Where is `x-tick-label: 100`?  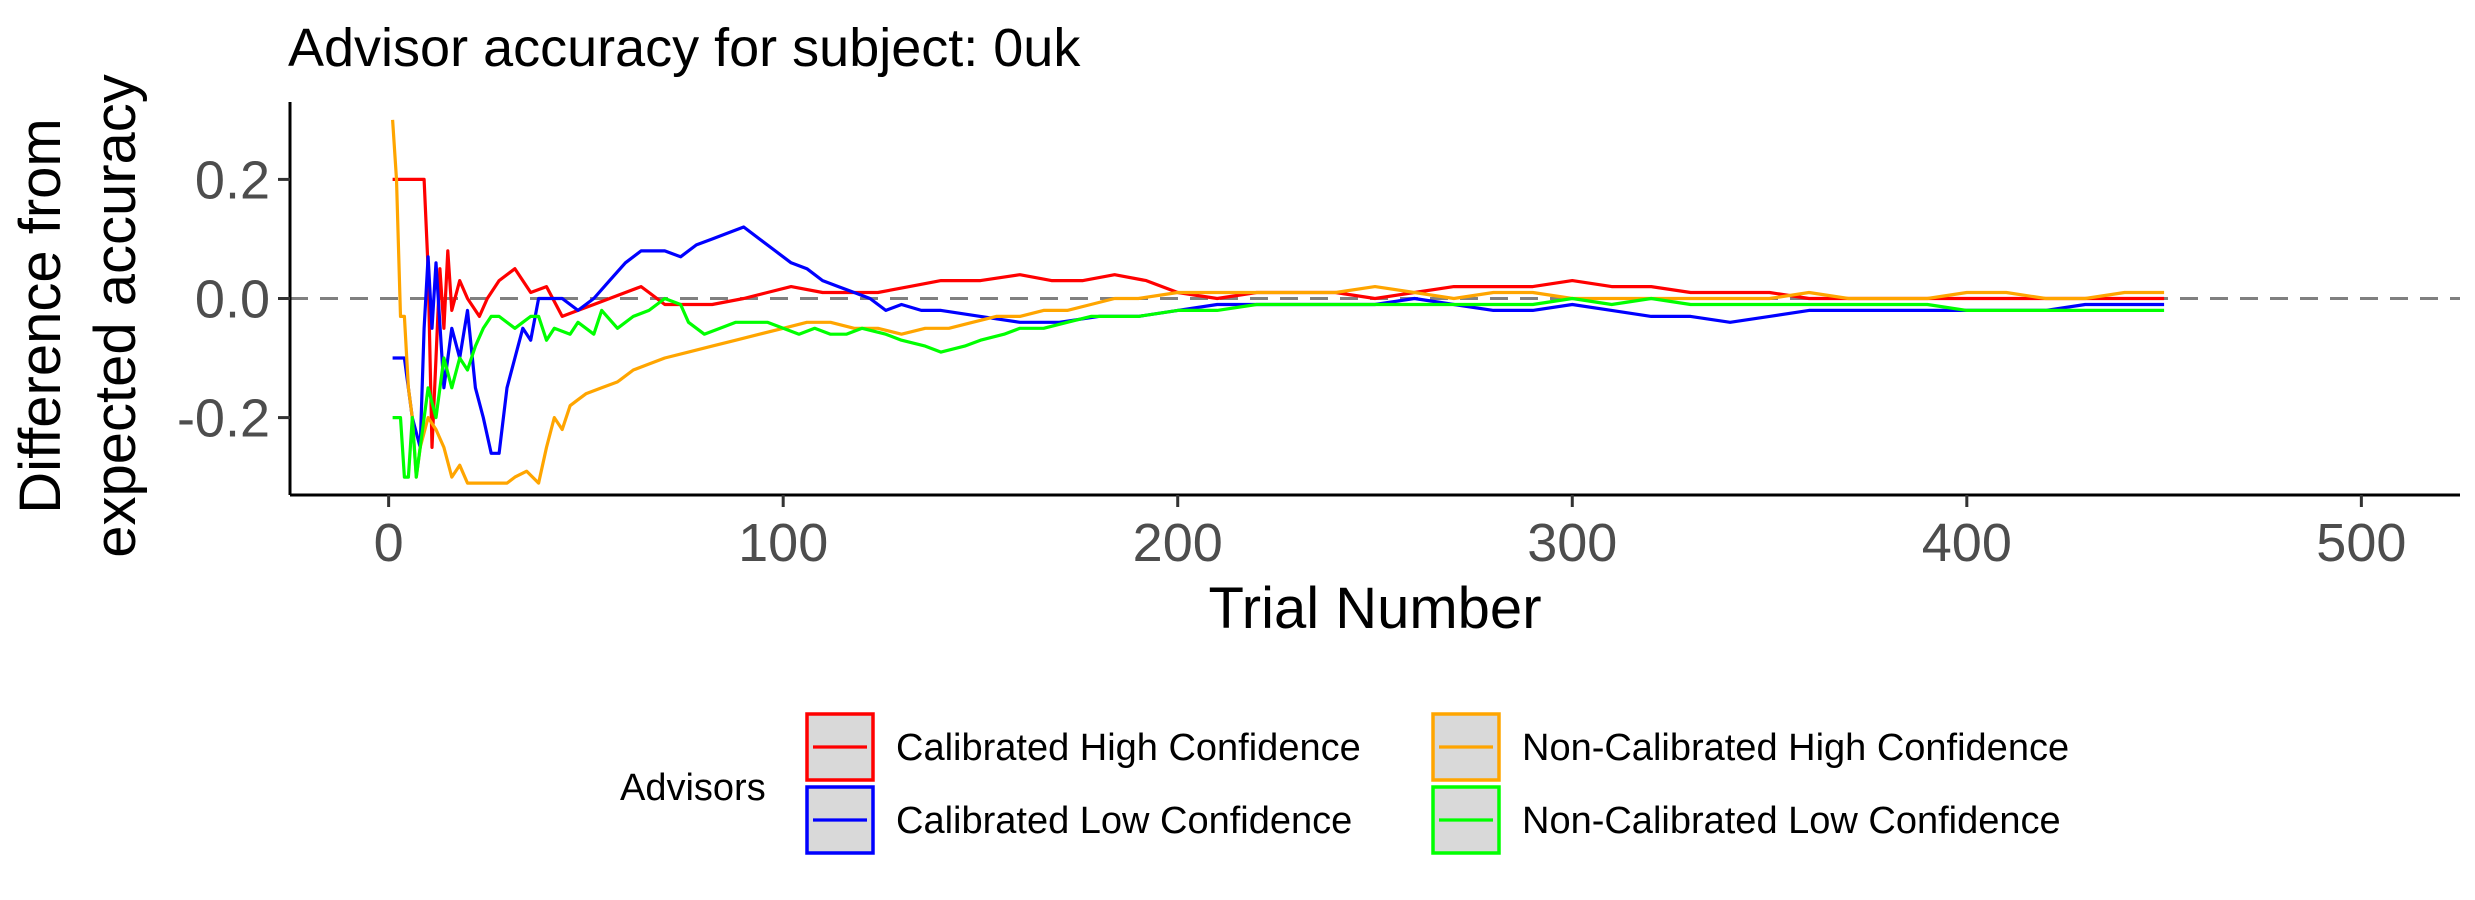 x-tick-label: 100 is located at coordinates (783, 543).